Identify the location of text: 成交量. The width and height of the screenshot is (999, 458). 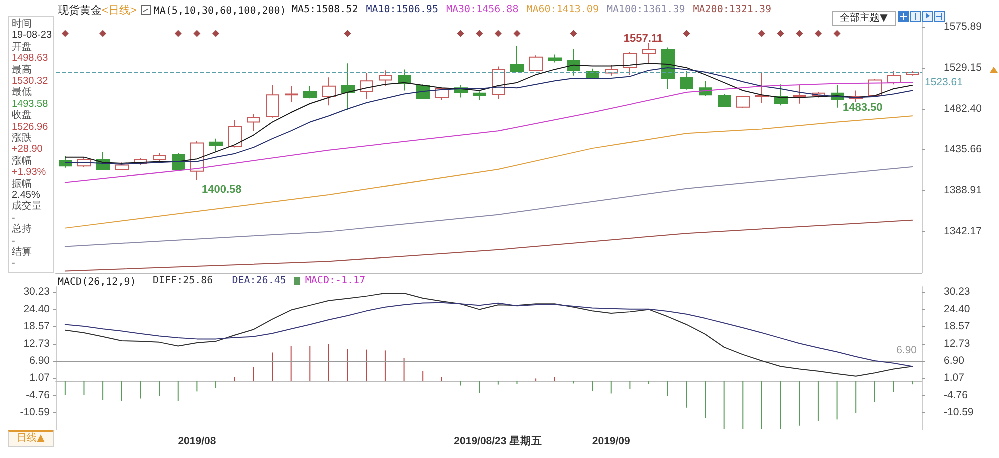
(27, 206).